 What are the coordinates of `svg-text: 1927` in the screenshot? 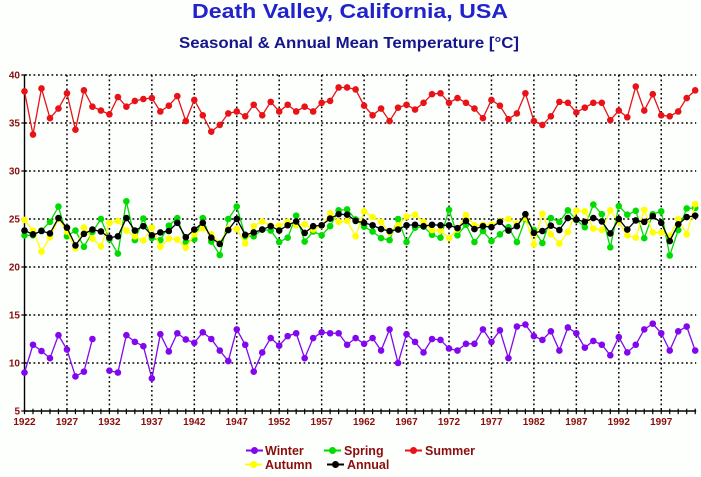 It's located at (67, 422).